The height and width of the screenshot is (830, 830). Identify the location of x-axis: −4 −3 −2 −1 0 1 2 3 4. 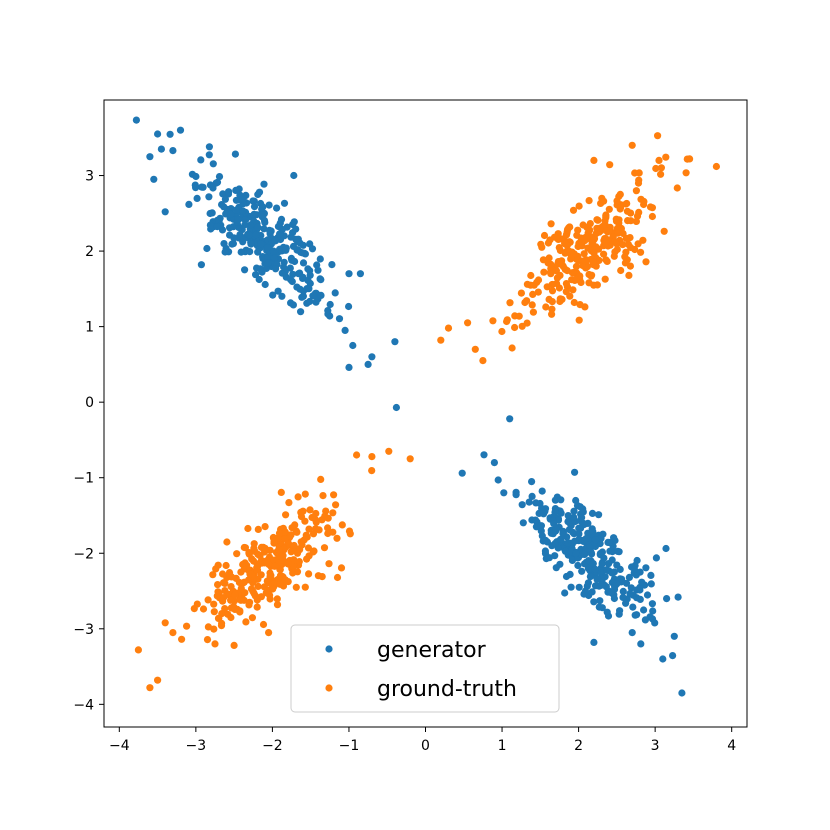
(422, 740).